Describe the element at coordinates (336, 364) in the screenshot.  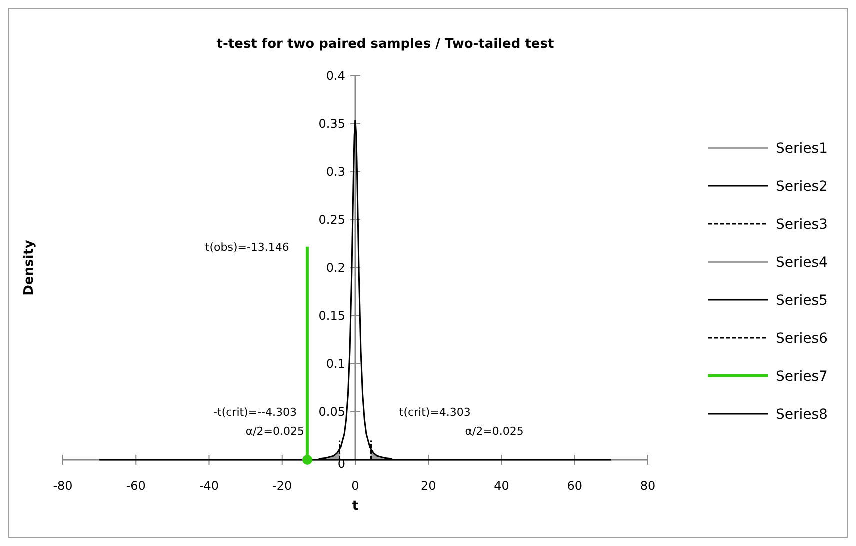
I see `y-tick-label: 0.1` at that location.